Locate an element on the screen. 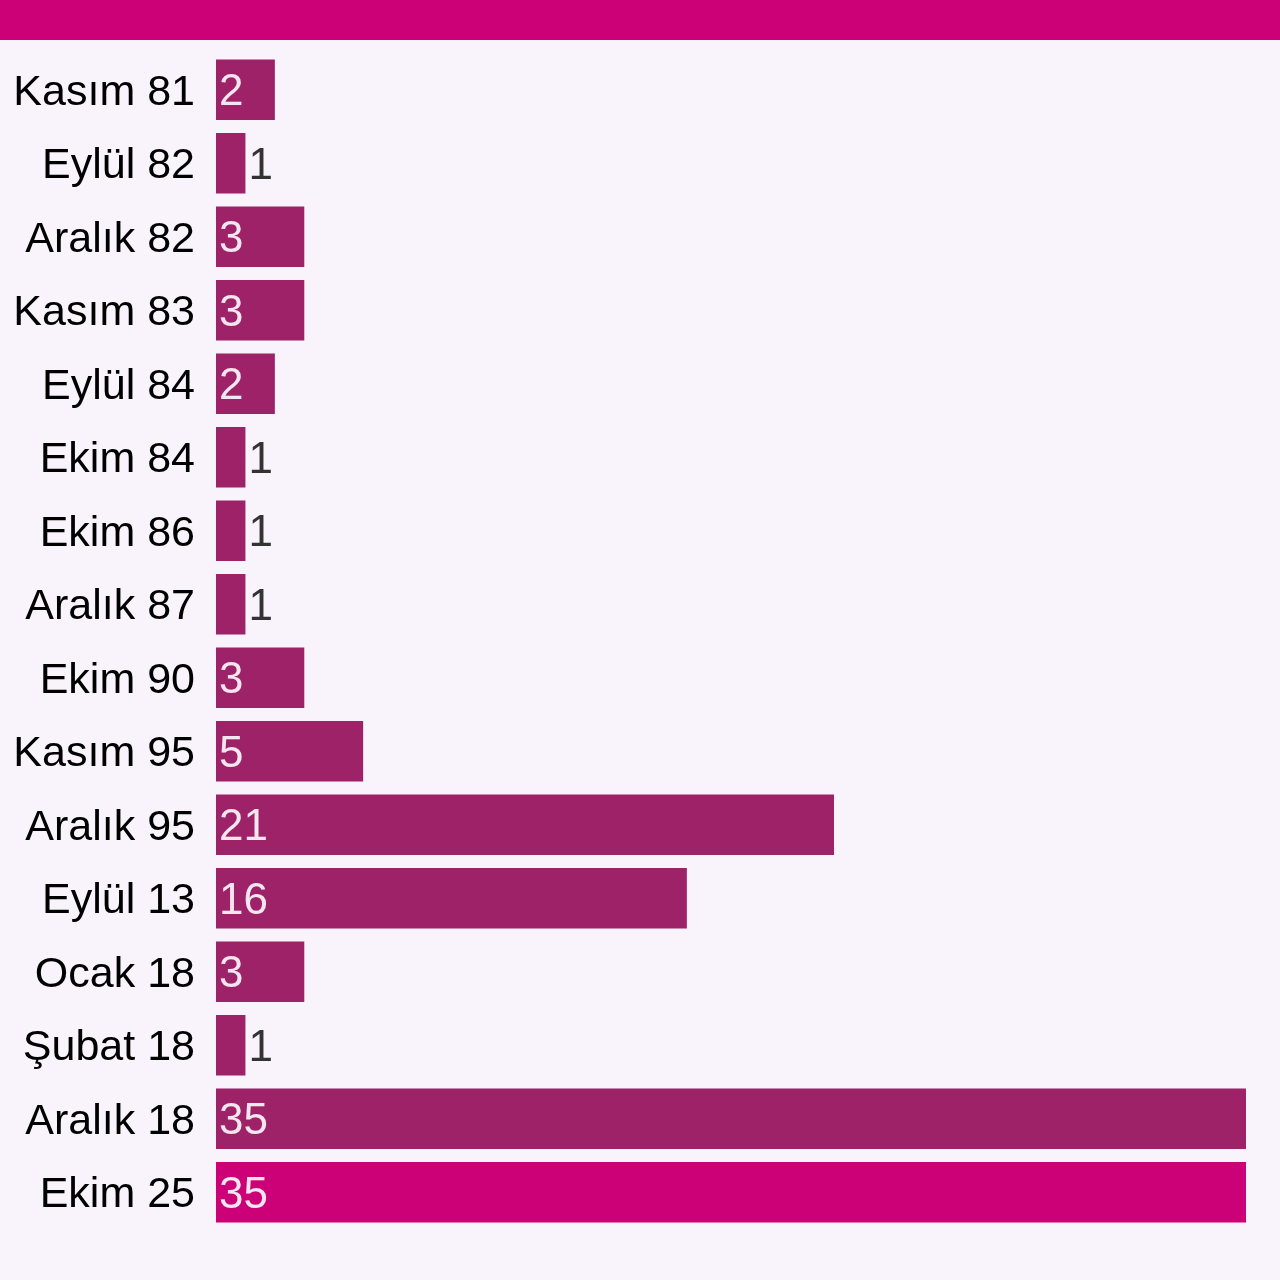  y-tick-label: Aralık 95 is located at coordinates (110, 824).